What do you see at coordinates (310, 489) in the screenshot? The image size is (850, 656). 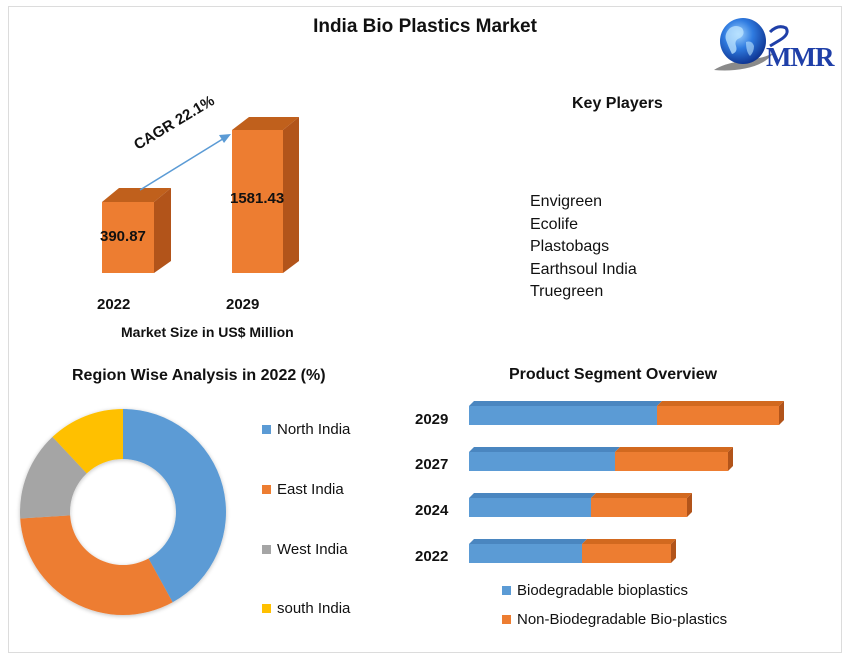 I see `legend-label: East India` at bounding box center [310, 489].